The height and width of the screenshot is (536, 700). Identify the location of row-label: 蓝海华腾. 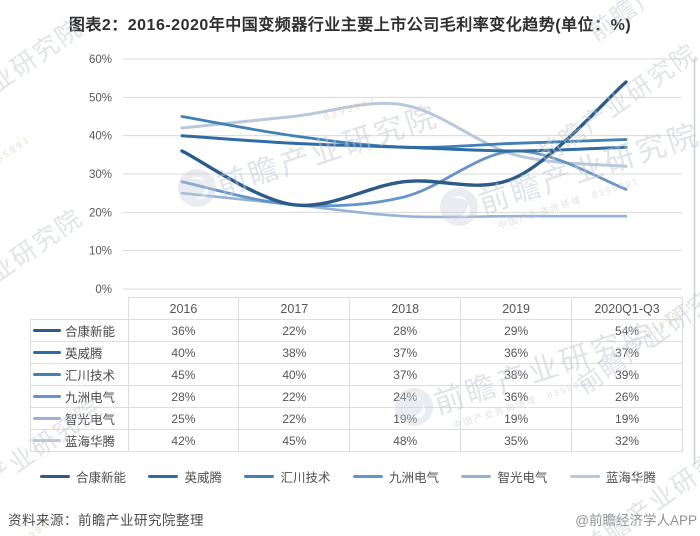
(79, 440).